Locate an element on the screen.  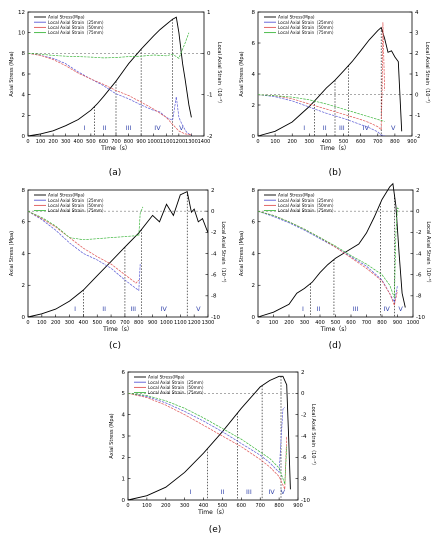
x-tick-label: 500 is located at coordinates (344, 142).